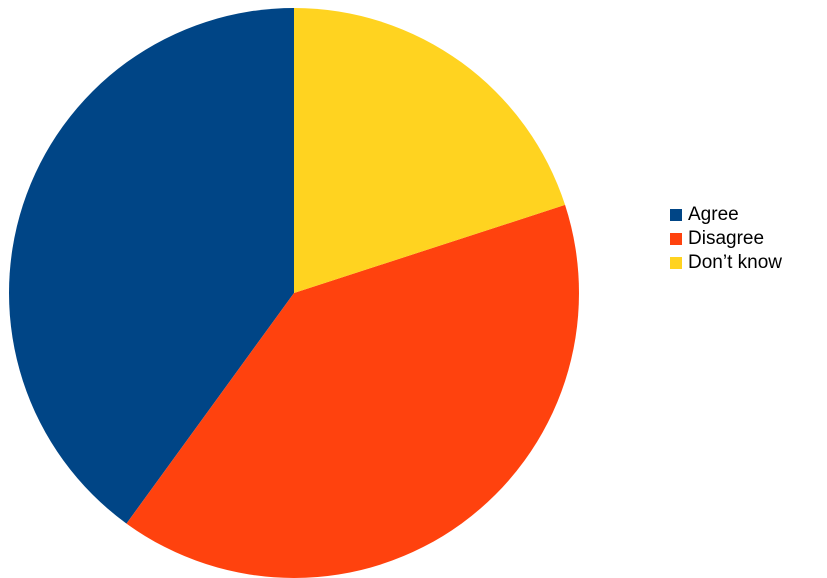 This screenshot has height=578, width=827. I want to click on legend-item-agree: Agree, so click(726, 215).